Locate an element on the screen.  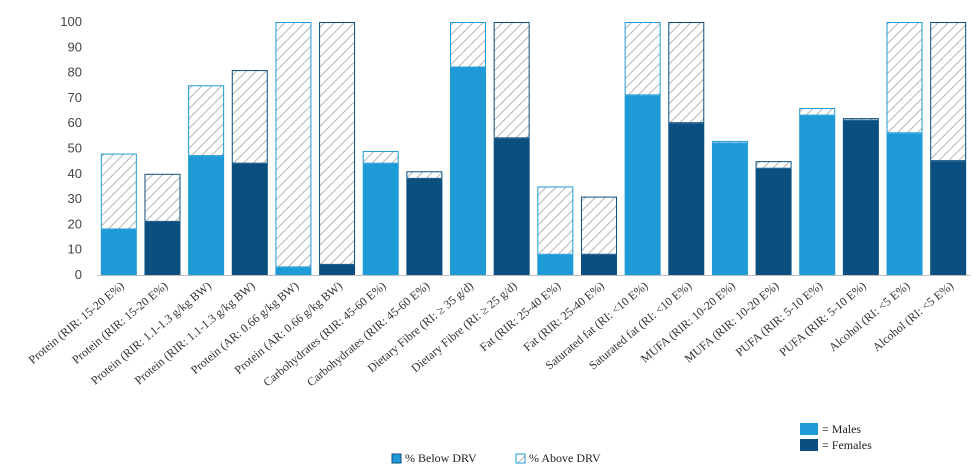
legend-swatch-below is located at coordinates (396, 458).